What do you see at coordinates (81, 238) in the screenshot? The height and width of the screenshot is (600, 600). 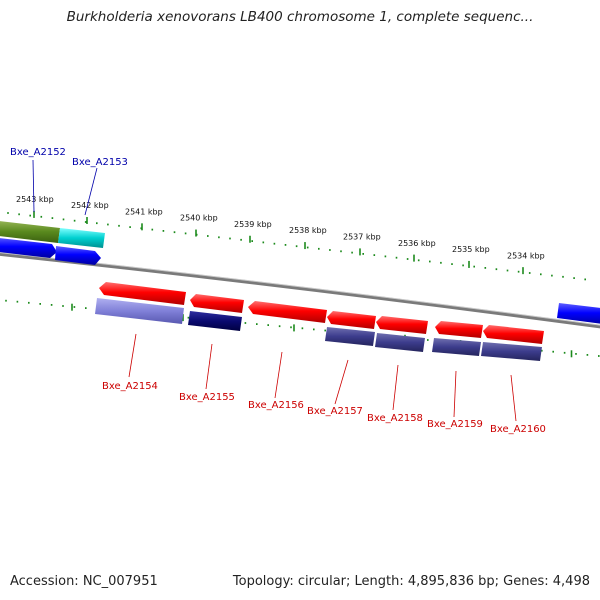 I see `feature-cyan` at bounding box center [81, 238].